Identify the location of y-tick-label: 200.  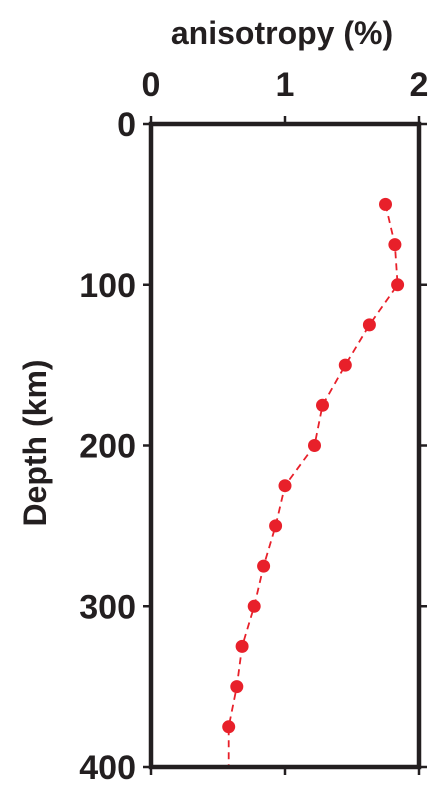
(107, 447).